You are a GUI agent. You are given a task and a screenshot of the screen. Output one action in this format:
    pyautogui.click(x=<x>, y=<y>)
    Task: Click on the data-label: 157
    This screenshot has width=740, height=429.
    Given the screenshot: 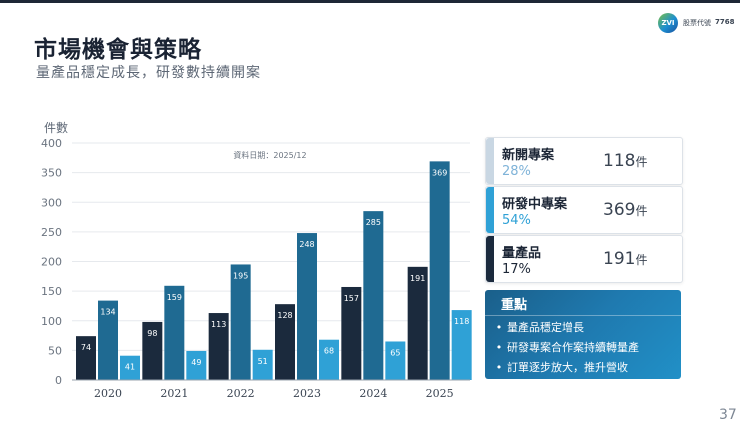 What is the action you would take?
    pyautogui.click(x=351, y=298)
    